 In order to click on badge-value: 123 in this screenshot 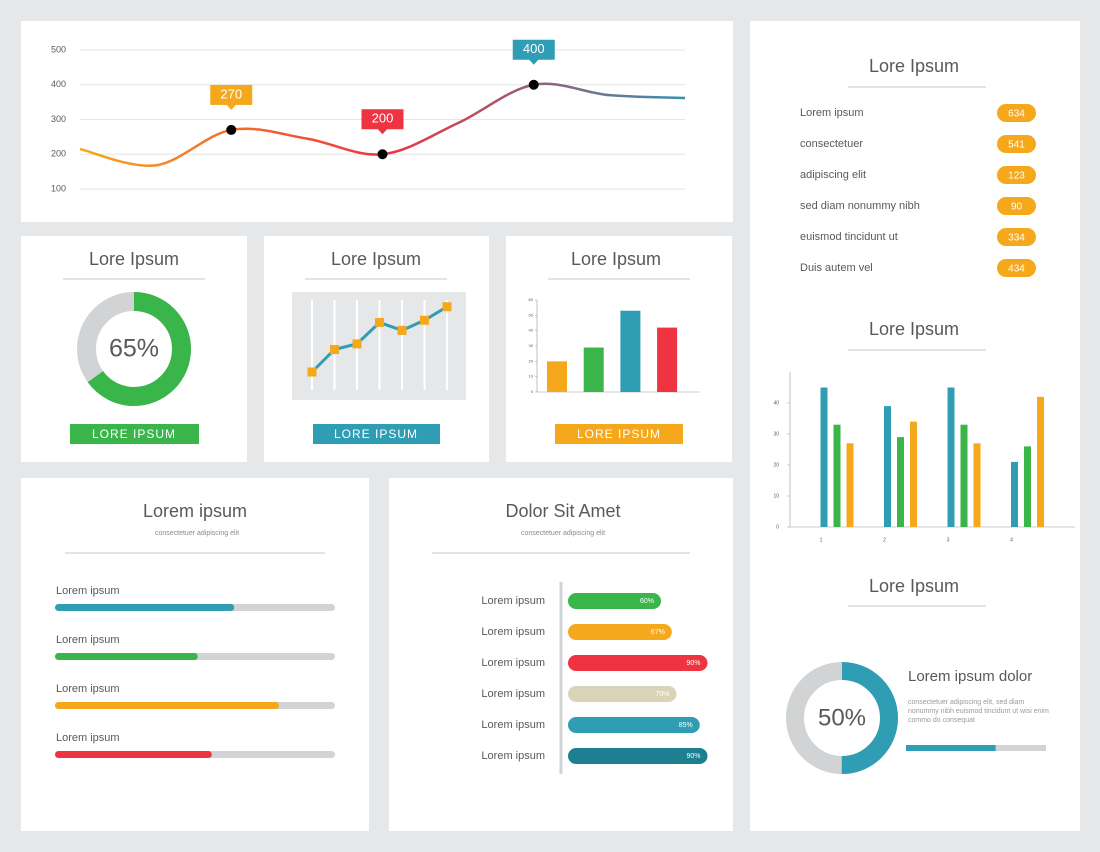, I will do `click(1016, 176)`.